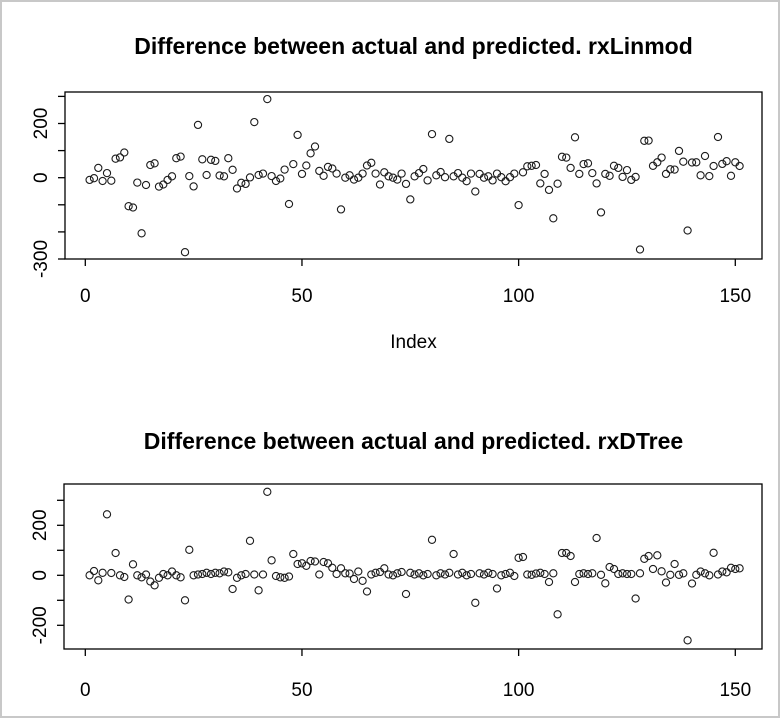 The image size is (780, 718). What do you see at coordinates (519, 296) in the screenshot?
I see `x-tick-label: 100` at bounding box center [519, 296].